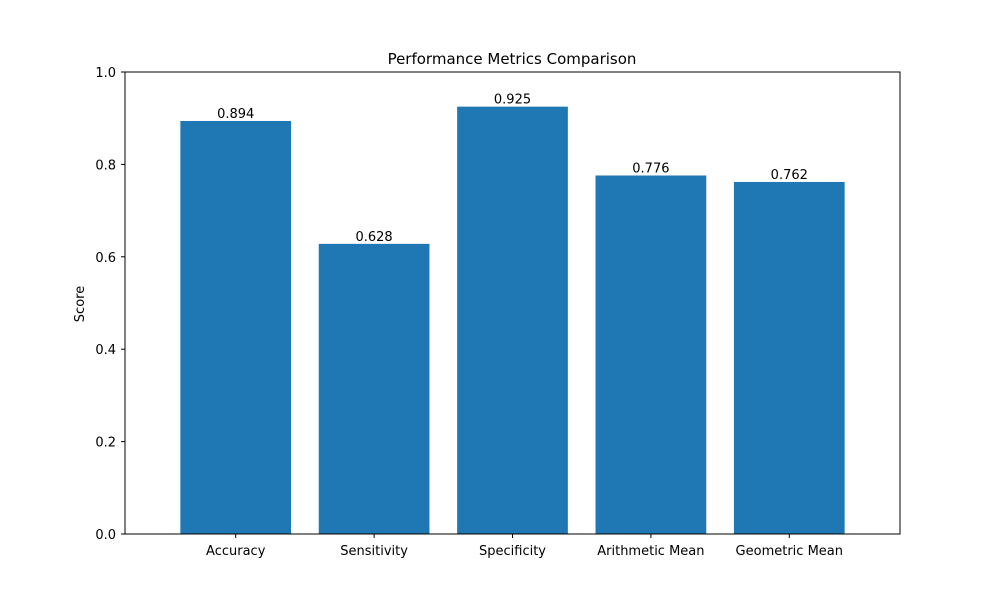  What do you see at coordinates (105, 443) in the screenshot?
I see `y-tick-label: 0.2` at bounding box center [105, 443].